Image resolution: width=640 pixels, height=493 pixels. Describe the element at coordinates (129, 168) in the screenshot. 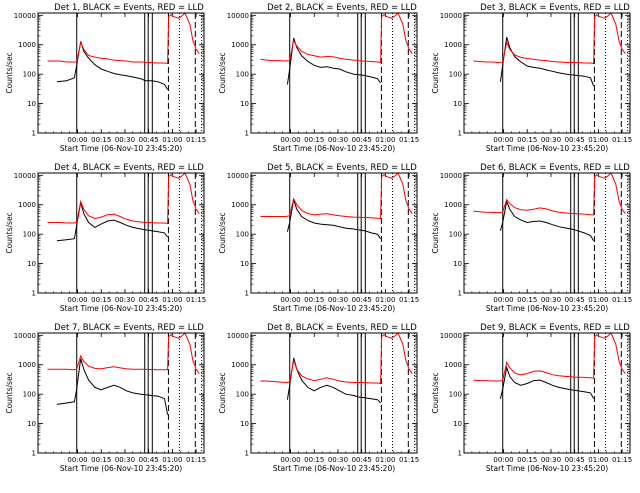

I see `panel-title: Det 4, BLACK = Events, RED = LLD` at that location.